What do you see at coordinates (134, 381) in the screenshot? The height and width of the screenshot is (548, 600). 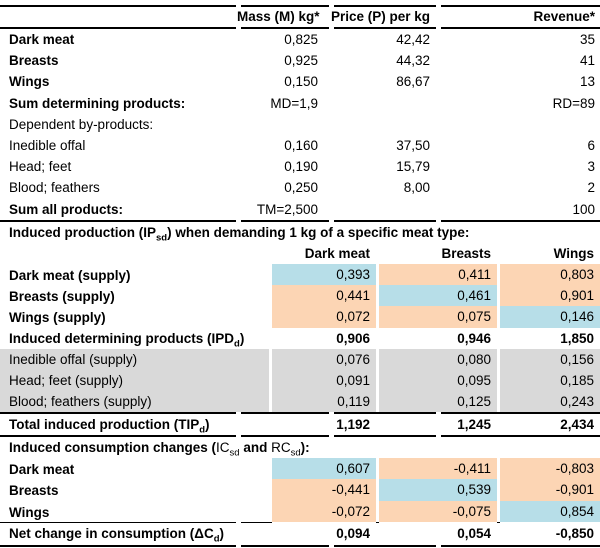 I see `row-label: Head; feet (supply)` at bounding box center [134, 381].